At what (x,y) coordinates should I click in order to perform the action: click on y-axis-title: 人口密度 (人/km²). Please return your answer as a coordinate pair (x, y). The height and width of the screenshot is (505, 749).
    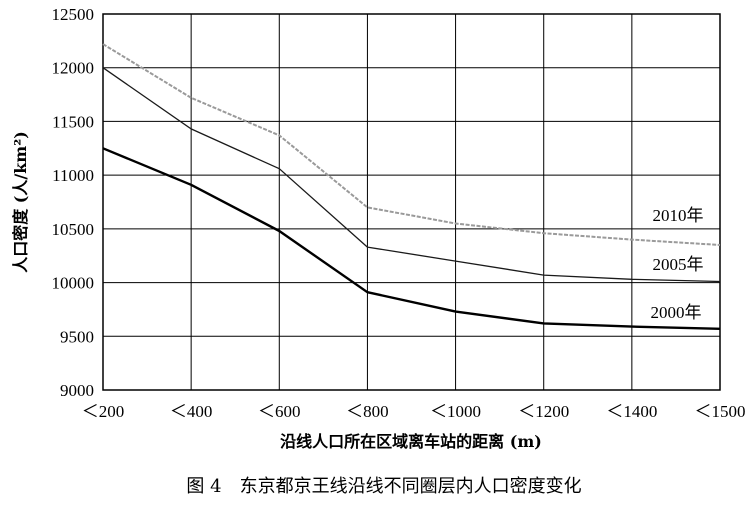
    Looking at the image, I should click on (20, 202).